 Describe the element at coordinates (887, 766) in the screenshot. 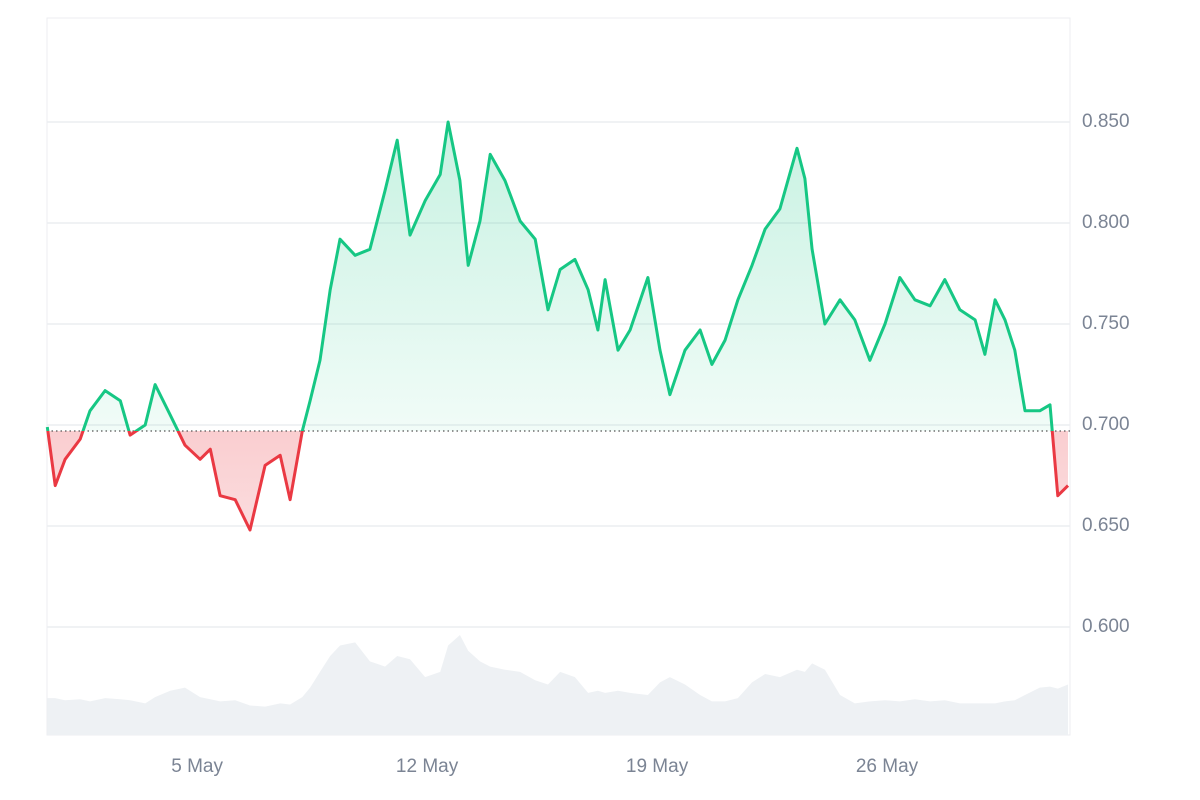

I see `x-tick-label: 26 May` at that location.